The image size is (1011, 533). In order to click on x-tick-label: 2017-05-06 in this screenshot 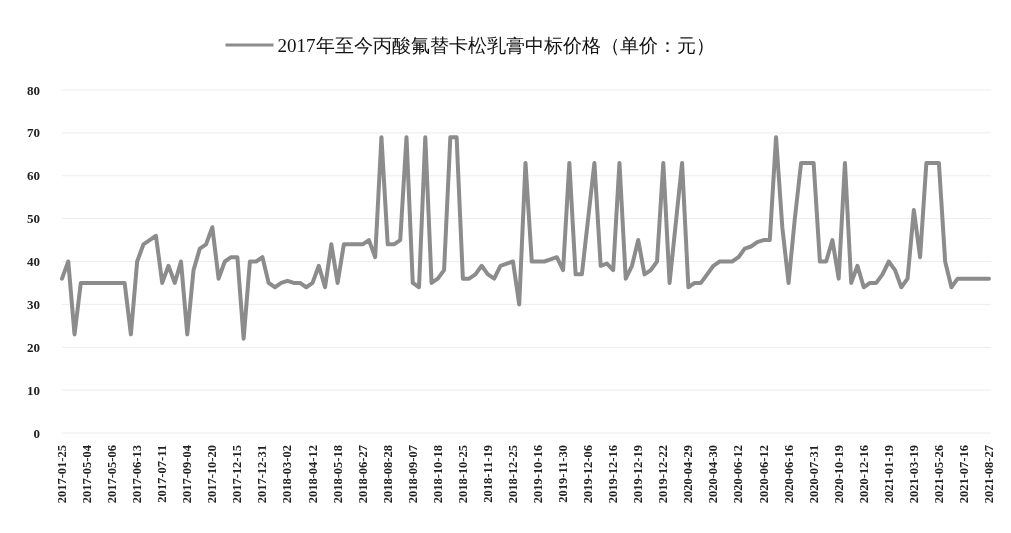, I will do `click(112, 474)`.